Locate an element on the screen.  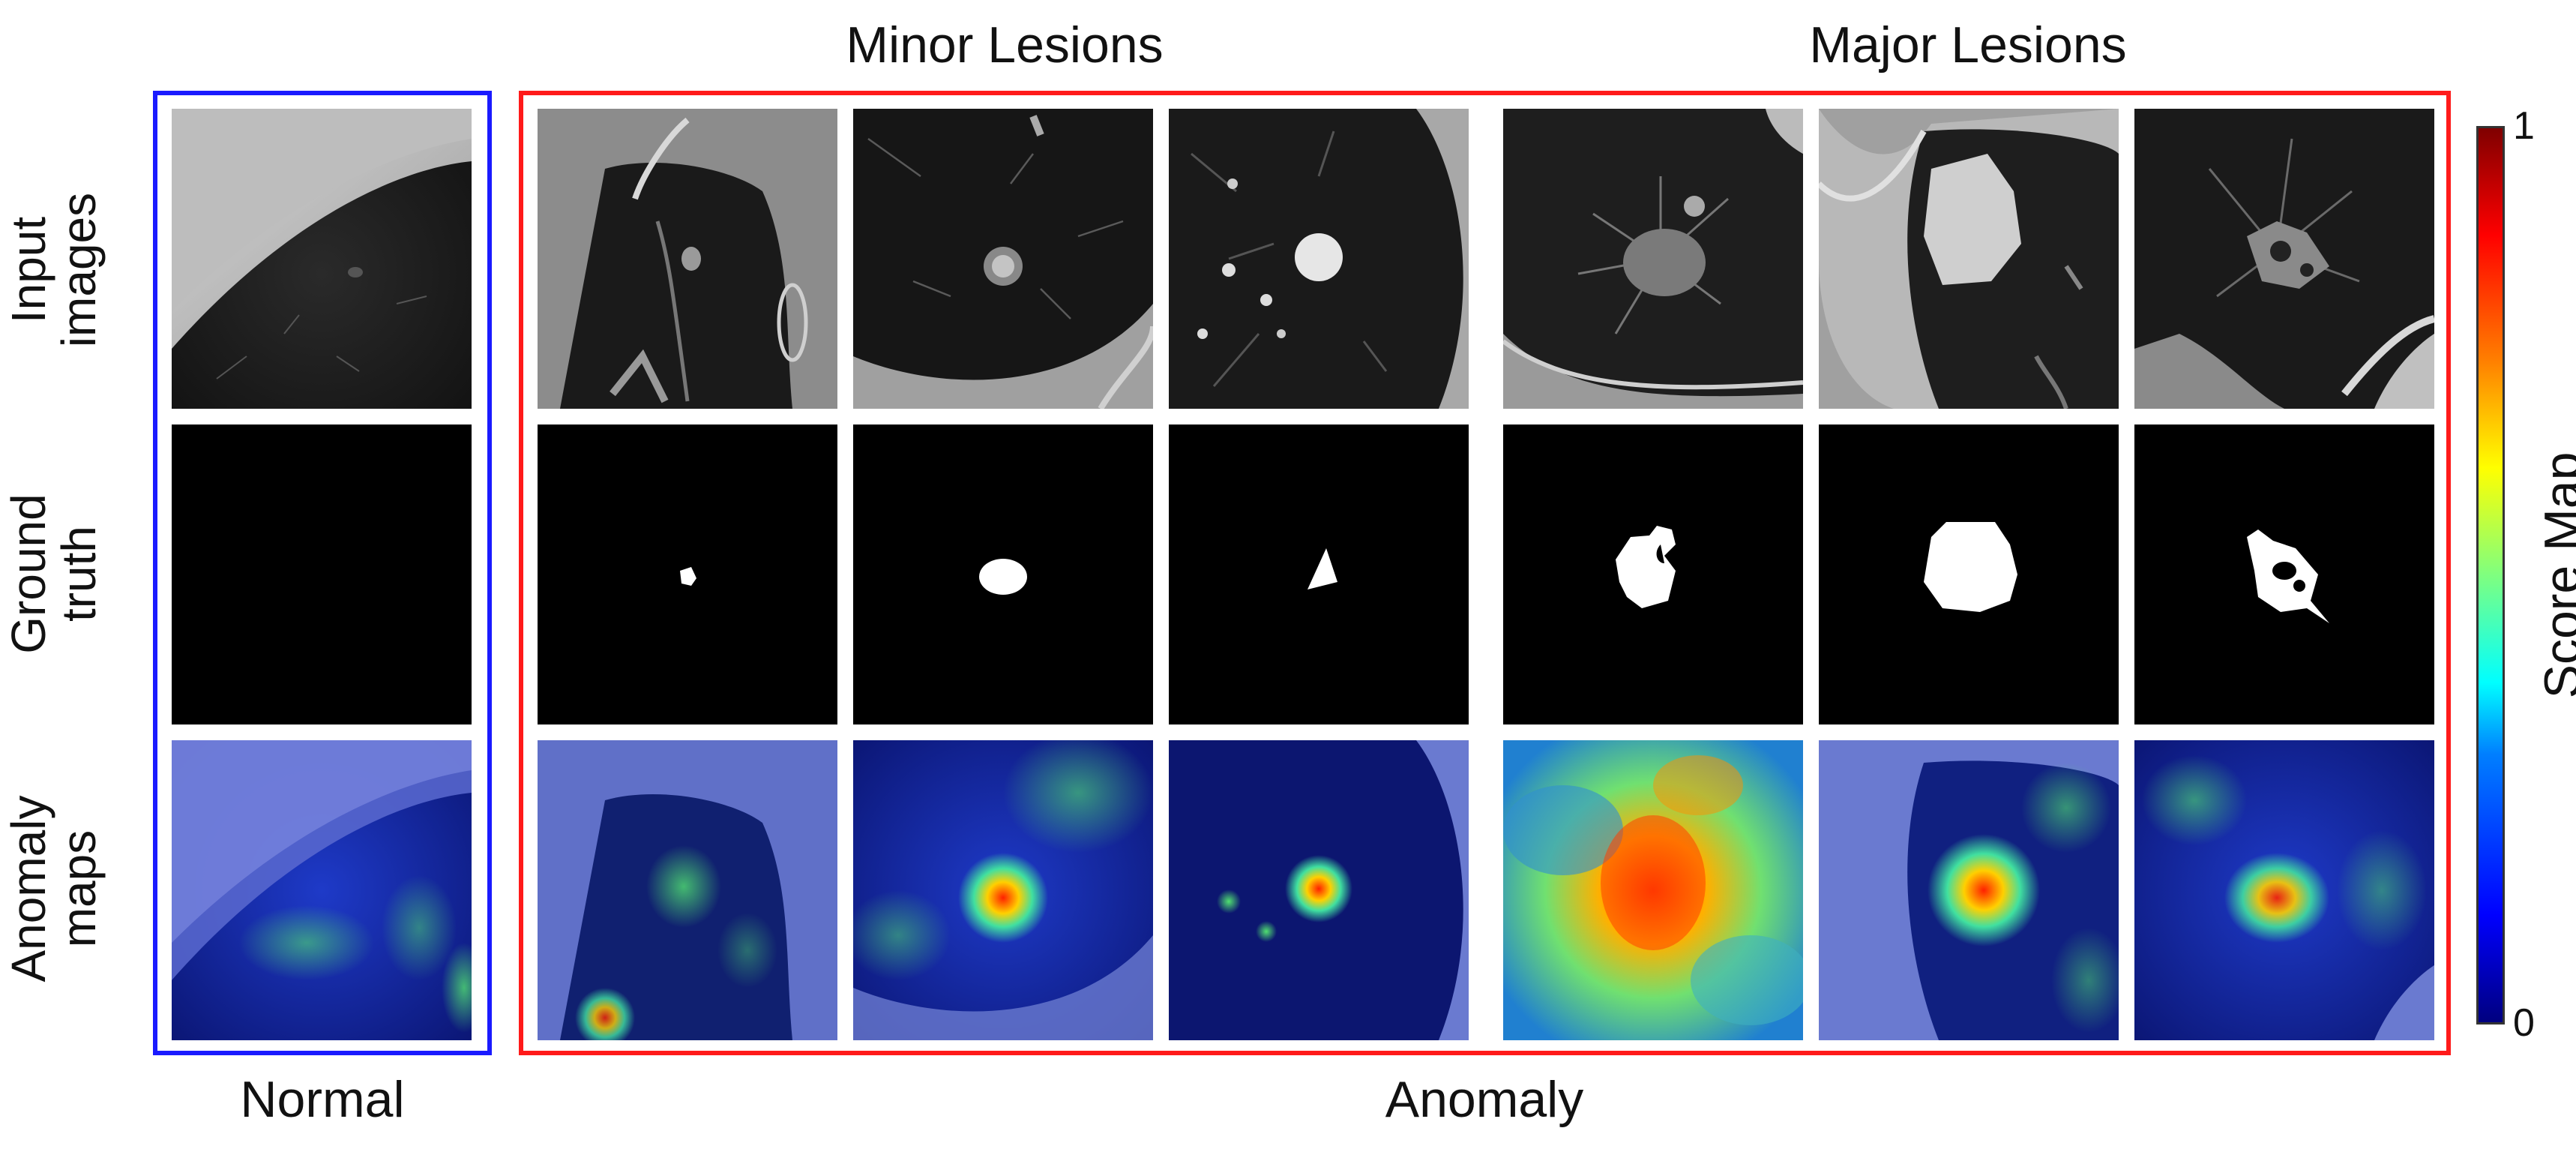
row-label-input-images: Input images is located at coordinates (54, 270).